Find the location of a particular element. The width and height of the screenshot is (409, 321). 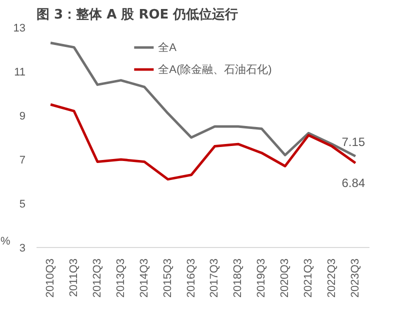

y-tick-label: 11 is located at coordinates (20, 72).